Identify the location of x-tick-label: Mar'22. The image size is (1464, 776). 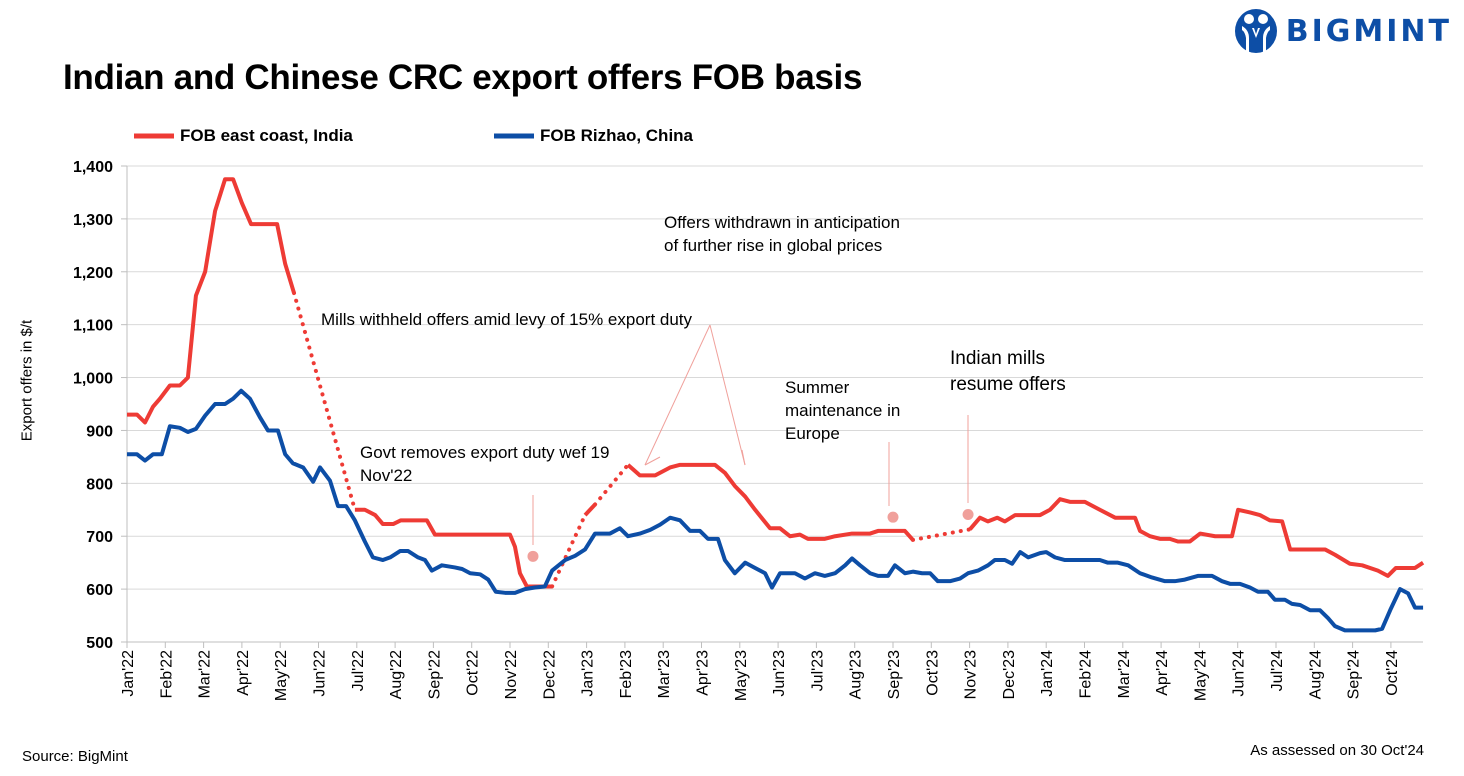
(205, 674).